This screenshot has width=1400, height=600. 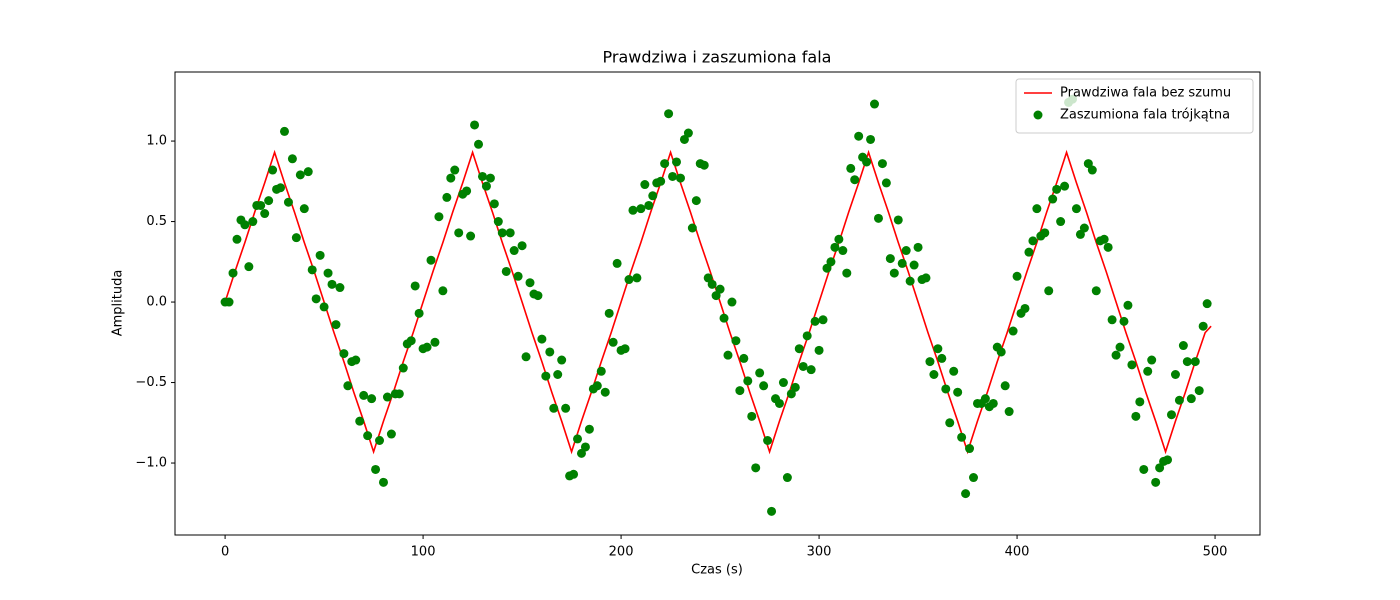 What do you see at coordinates (819, 552) in the screenshot?
I see `x-tick-label: 300` at bounding box center [819, 552].